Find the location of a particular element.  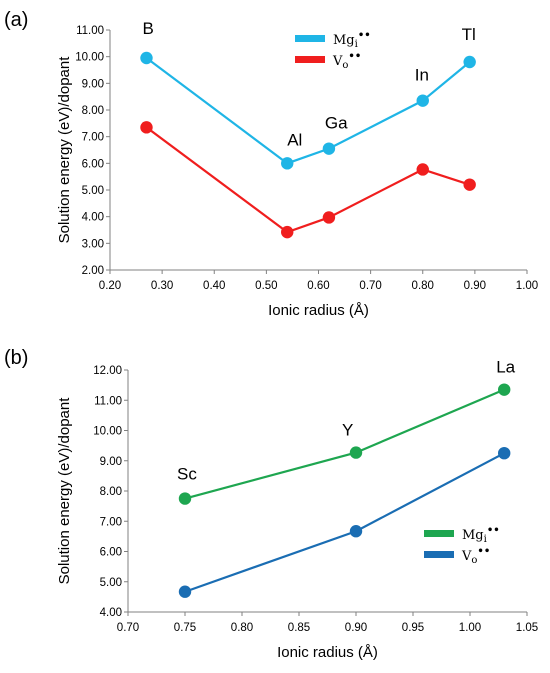

x-tick-label: 0.40 is located at coordinates (214, 286).